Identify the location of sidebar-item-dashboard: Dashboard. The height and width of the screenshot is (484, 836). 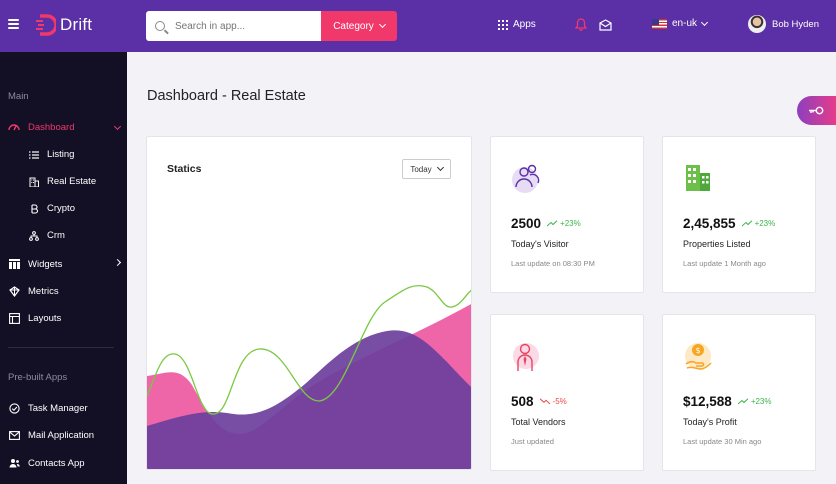
(65, 127).